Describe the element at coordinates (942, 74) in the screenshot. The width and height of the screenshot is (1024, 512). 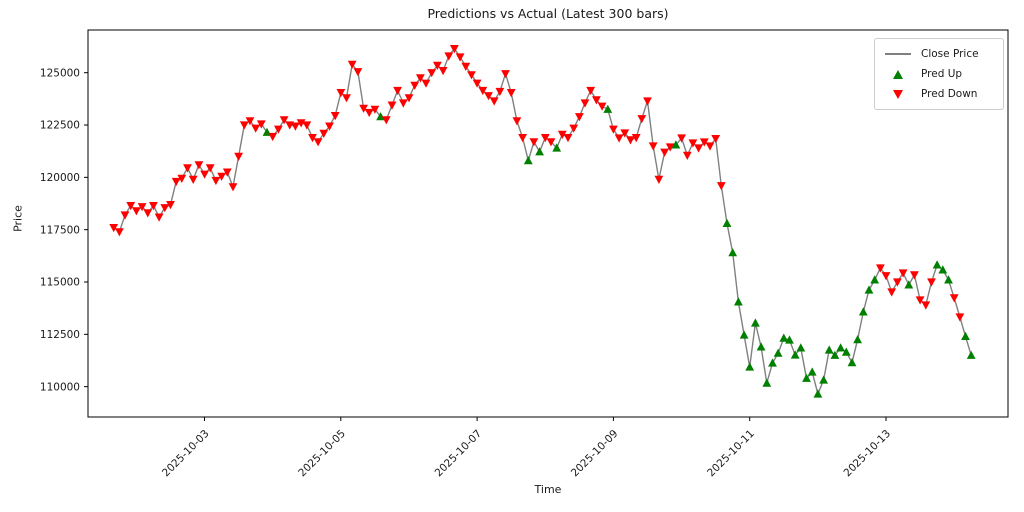
I see `legend-label-pred-up: Pred Up` at that location.